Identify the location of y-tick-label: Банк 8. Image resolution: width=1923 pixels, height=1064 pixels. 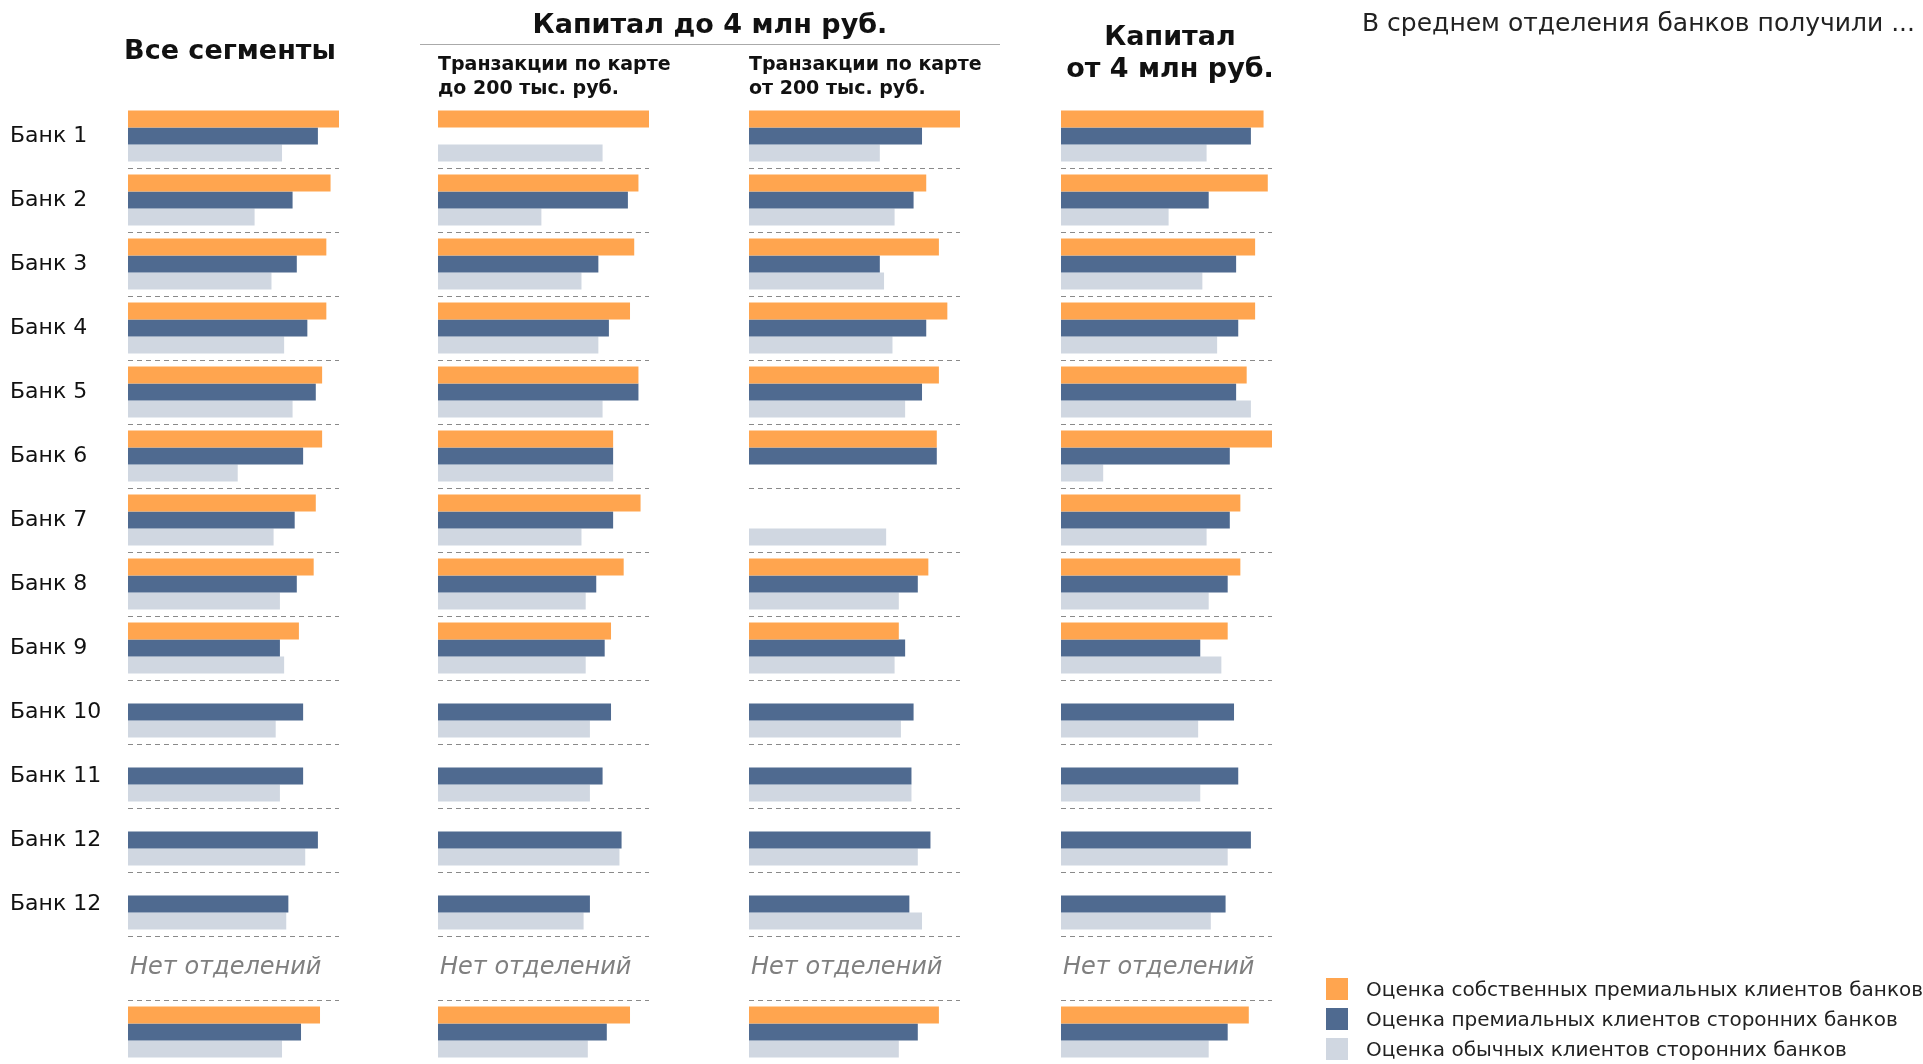
(49, 582).